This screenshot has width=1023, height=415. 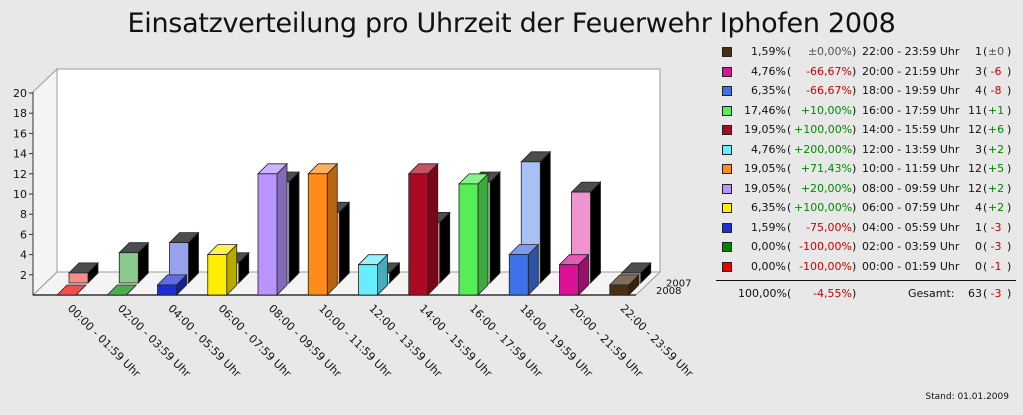 I want to click on legend-row: 19,05%(+100,00%) 14:00 - 15:59 Uhr 12(+6), so click(x=866, y=130).